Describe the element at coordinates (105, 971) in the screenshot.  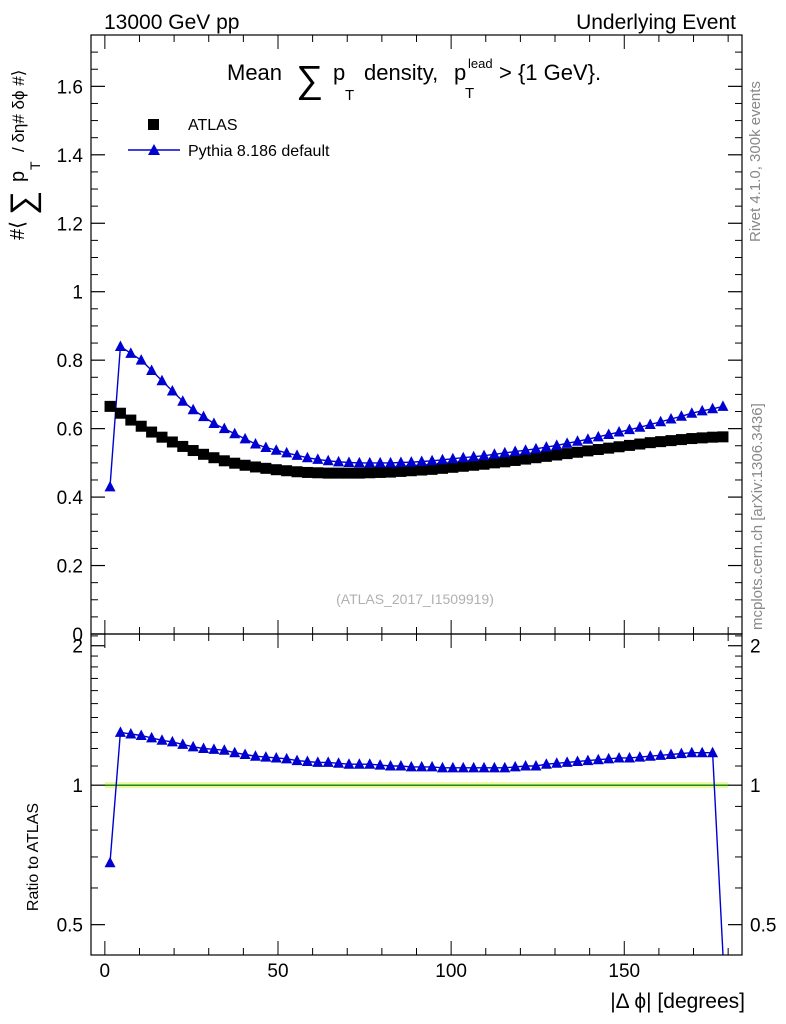
I see `x-tick-label: 0` at that location.